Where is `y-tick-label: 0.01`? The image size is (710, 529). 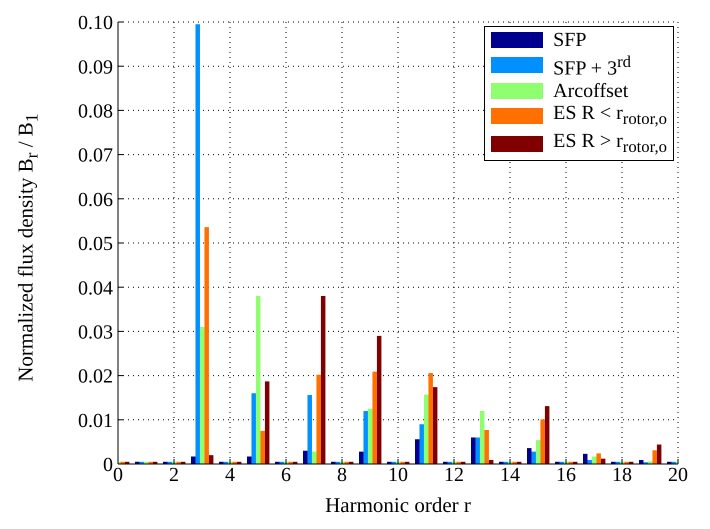
y-tick-label: 0.01 is located at coordinates (95, 421).